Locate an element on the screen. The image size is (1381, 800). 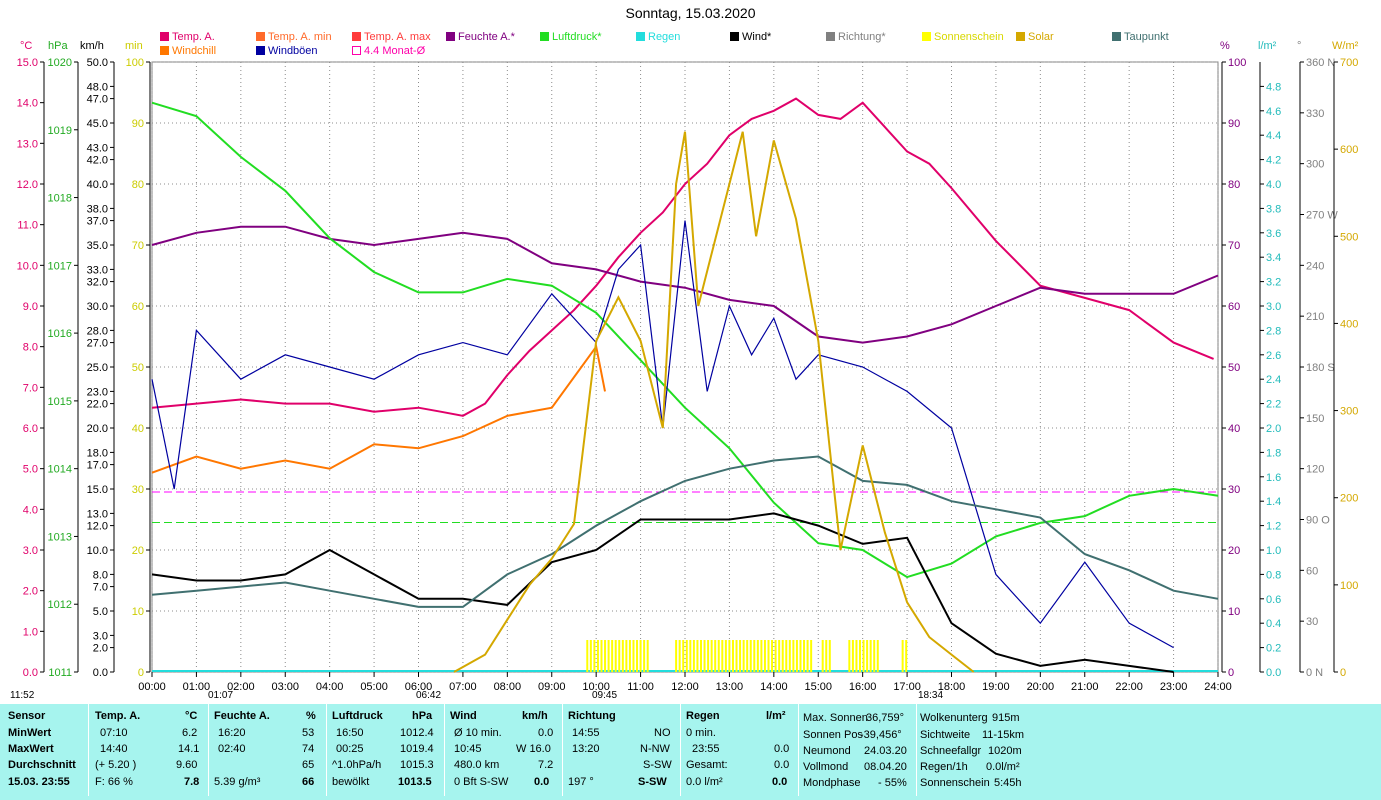
legend-item: Temp. A. max is located at coordinates (391, 37).